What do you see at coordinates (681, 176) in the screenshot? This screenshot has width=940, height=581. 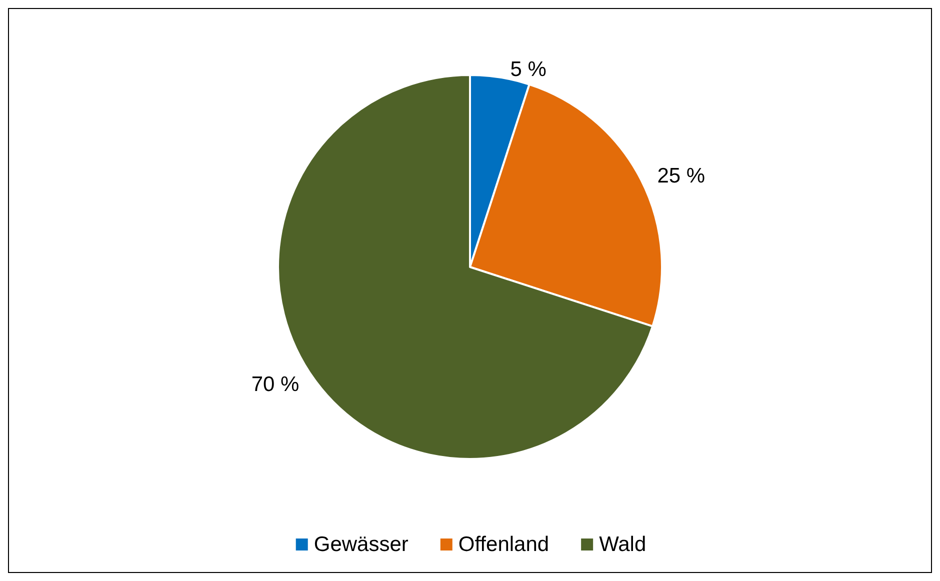 I see `data-label: 25 %` at bounding box center [681, 176].